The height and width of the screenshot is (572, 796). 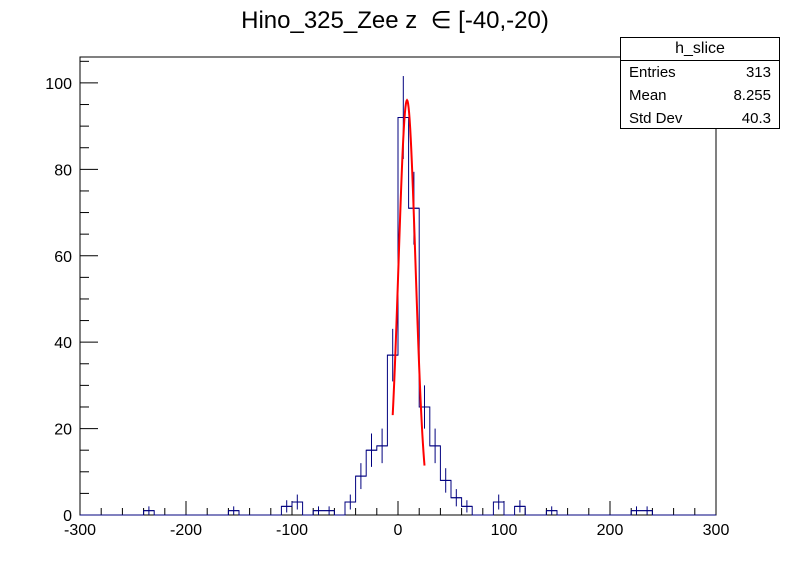 I want to click on y-tick-label: 60, so click(x=63, y=257).